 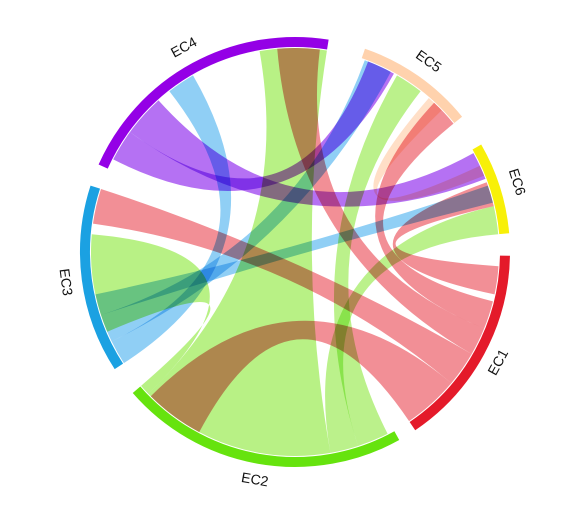 I want to click on sector-track-ec6, so click(x=491, y=189).